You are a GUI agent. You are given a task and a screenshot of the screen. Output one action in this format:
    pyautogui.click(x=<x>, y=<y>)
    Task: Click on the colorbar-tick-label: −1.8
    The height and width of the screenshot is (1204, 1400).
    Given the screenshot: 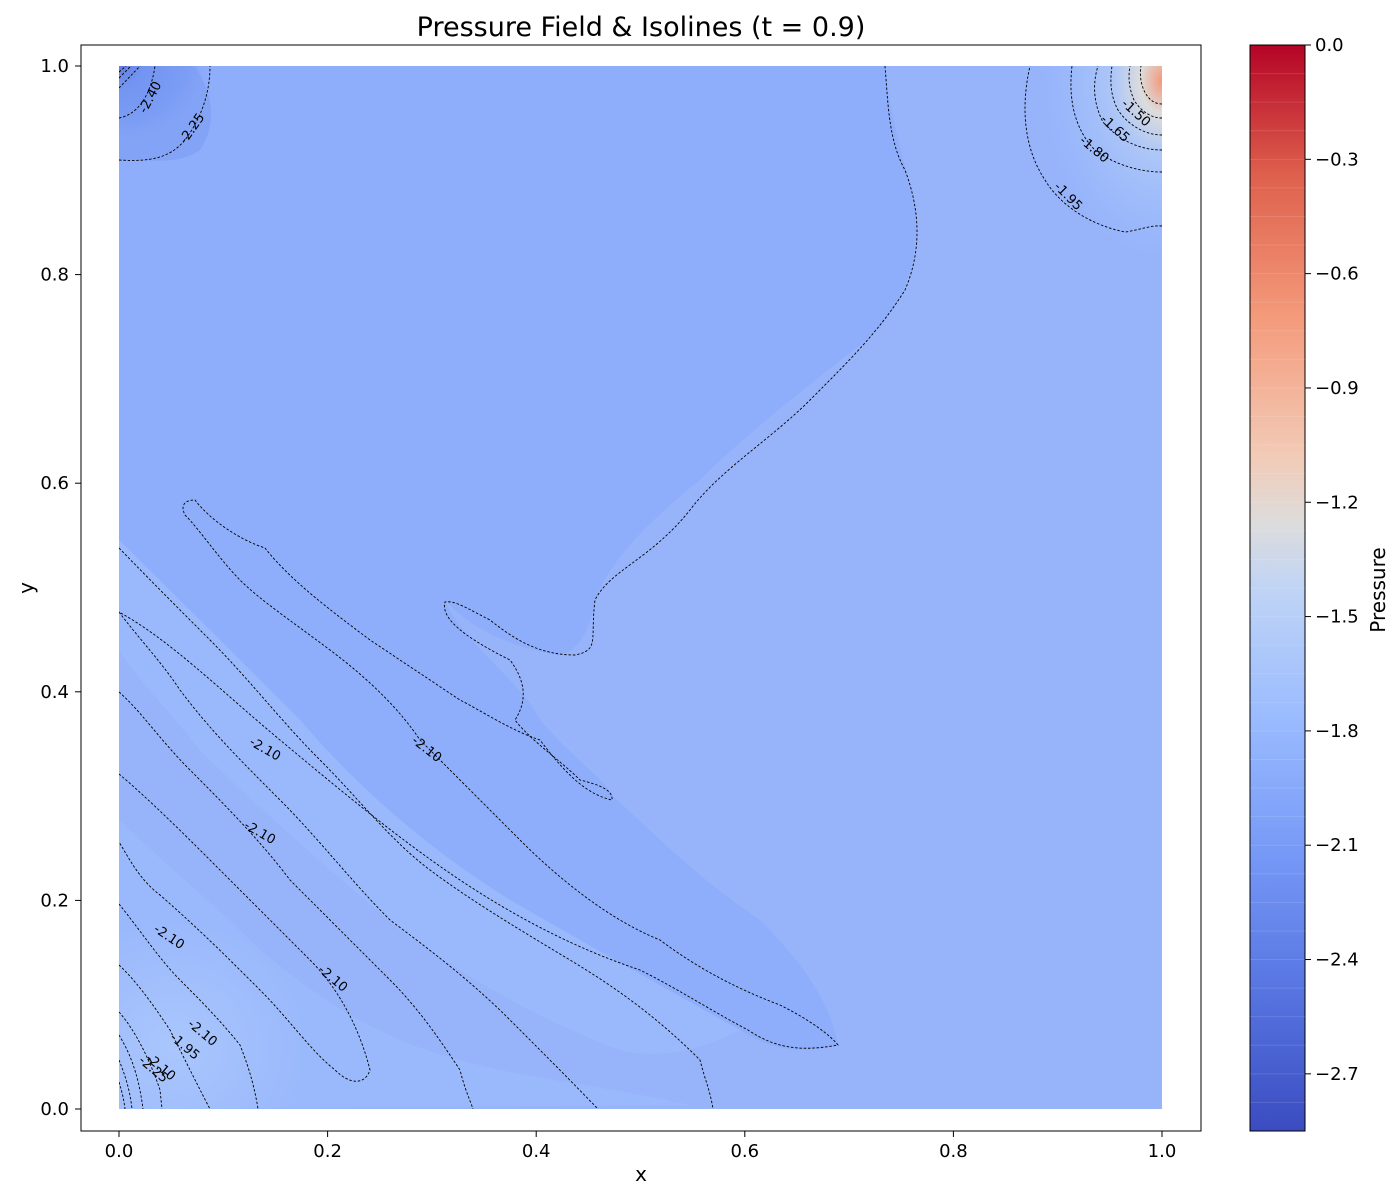 What is the action you would take?
    pyautogui.click(x=1337, y=731)
    